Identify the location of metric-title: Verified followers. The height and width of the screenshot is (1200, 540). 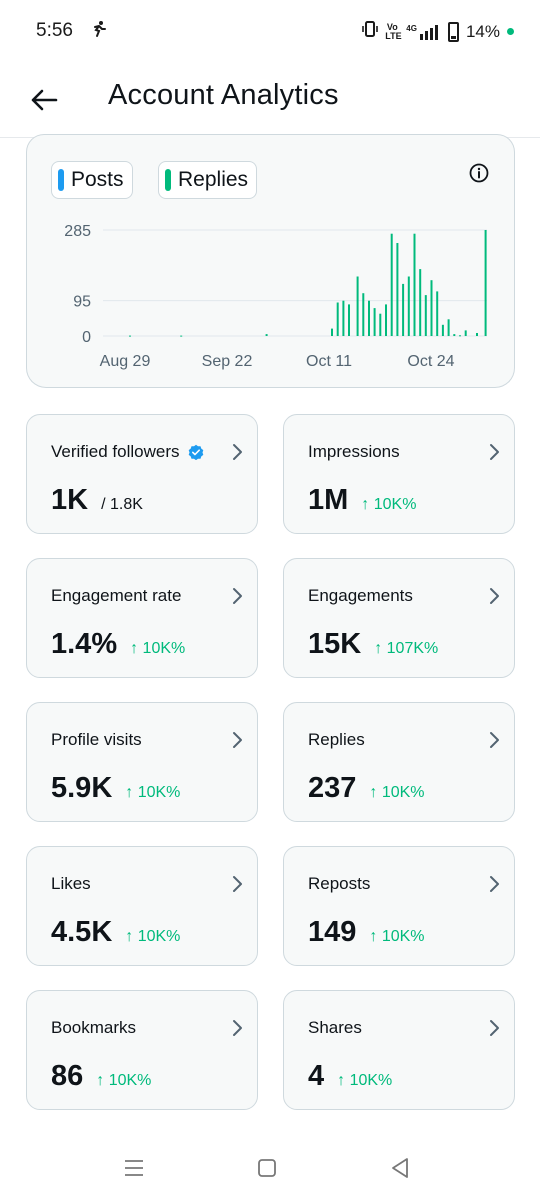
(127, 452).